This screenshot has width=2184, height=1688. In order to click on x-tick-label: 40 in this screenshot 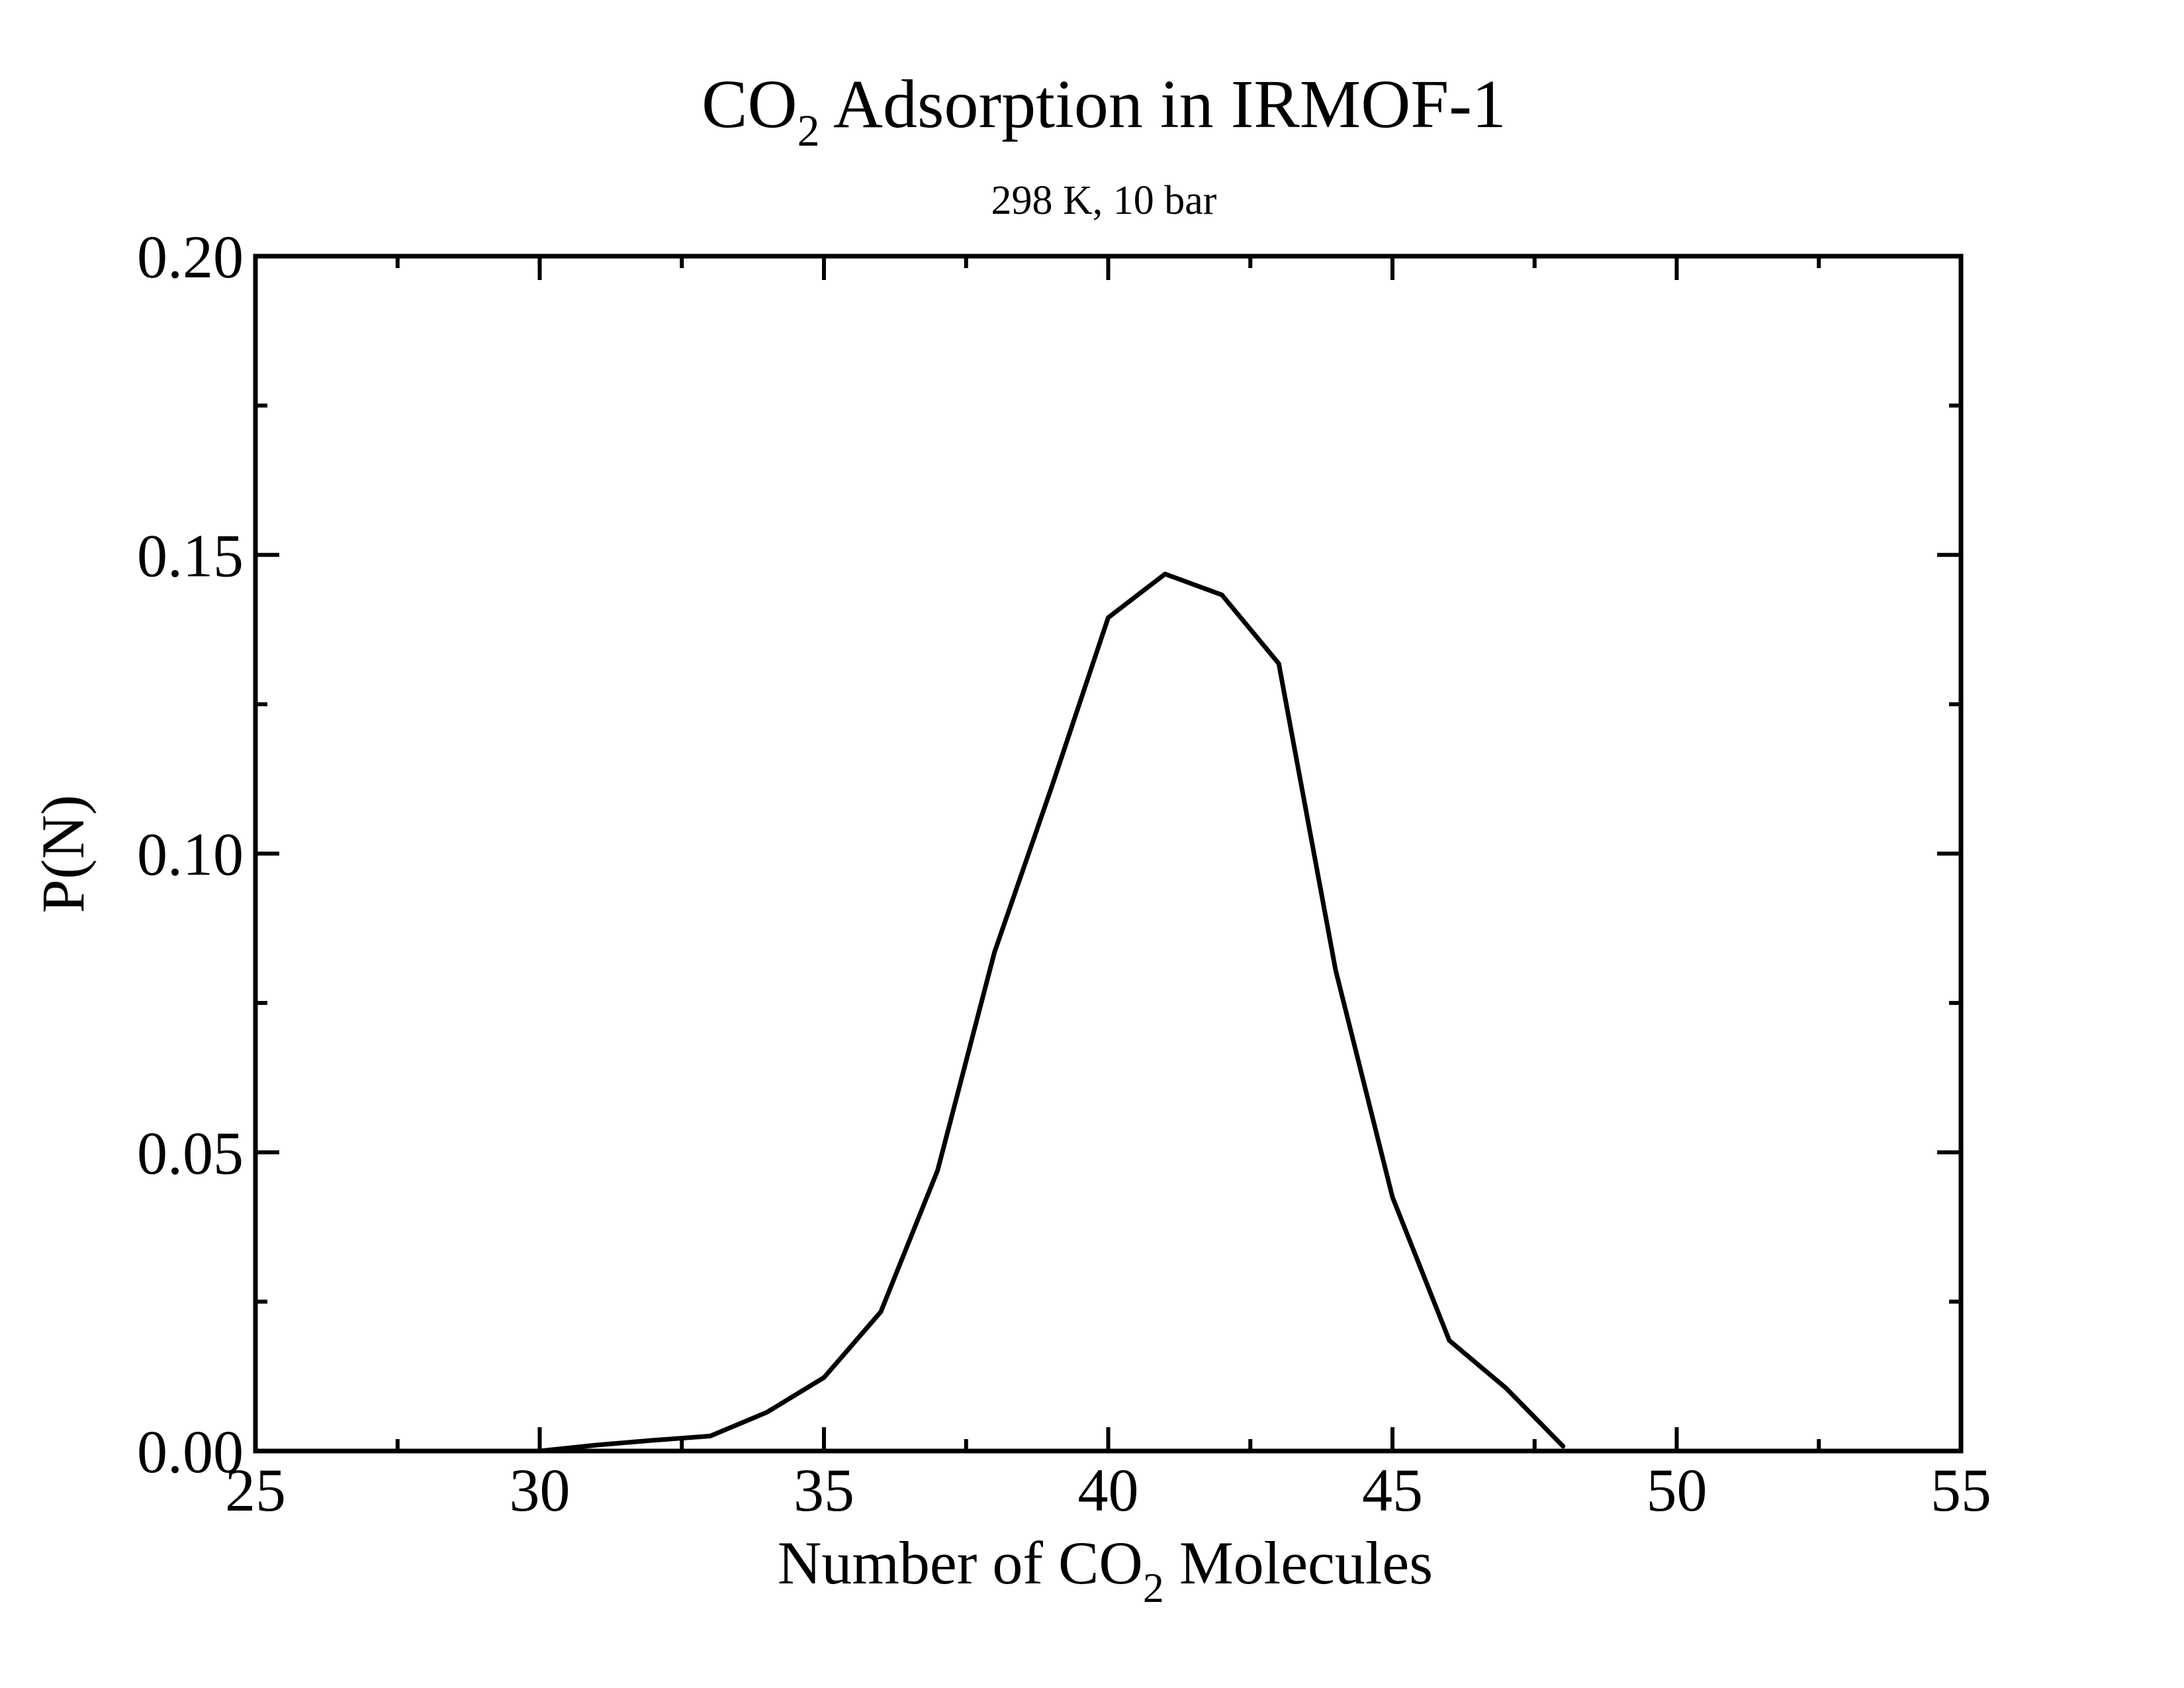, I will do `click(1108, 1490)`.